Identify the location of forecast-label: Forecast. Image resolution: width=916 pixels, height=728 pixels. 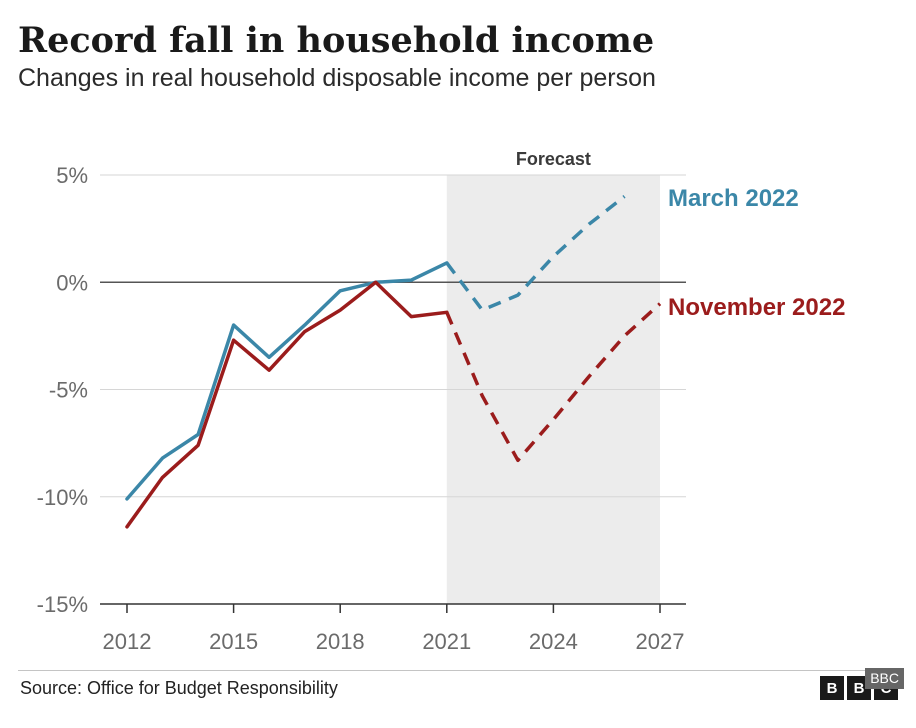
(553, 159).